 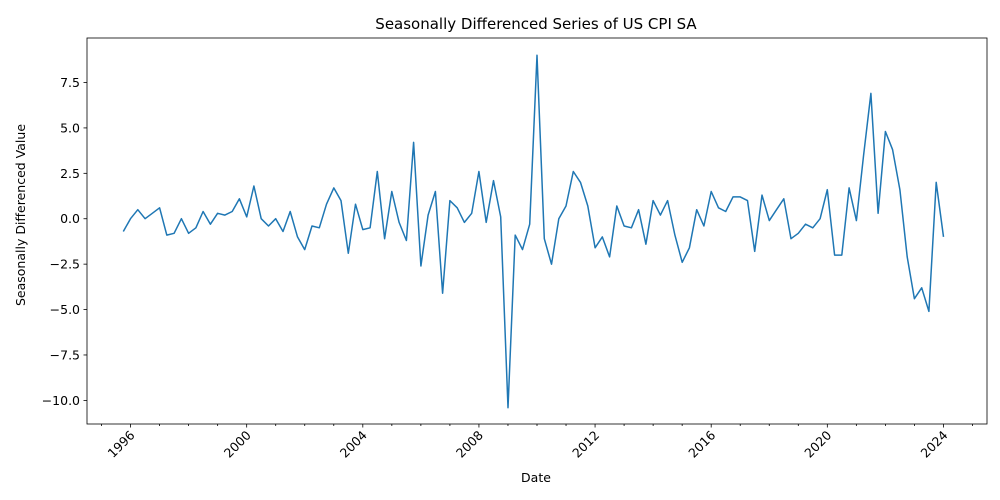 What do you see at coordinates (61, 400) in the screenshot?
I see `y-tick-label: −10.0` at bounding box center [61, 400].